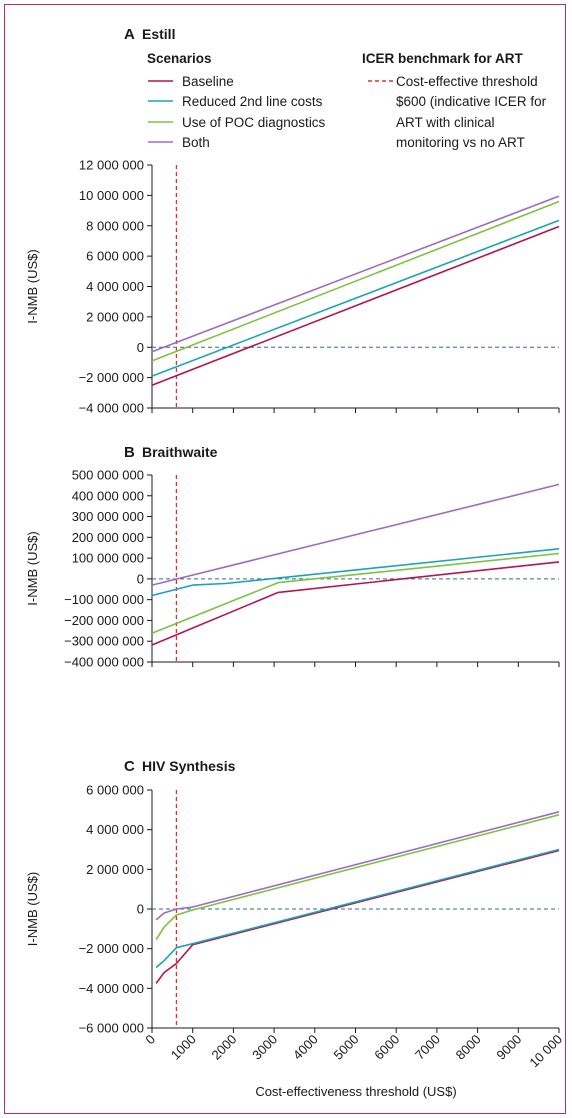 Image resolution: width=572 pixels, height=1118 pixels. I want to click on panel-b-ytick-label: −100 000 000, so click(104, 599).